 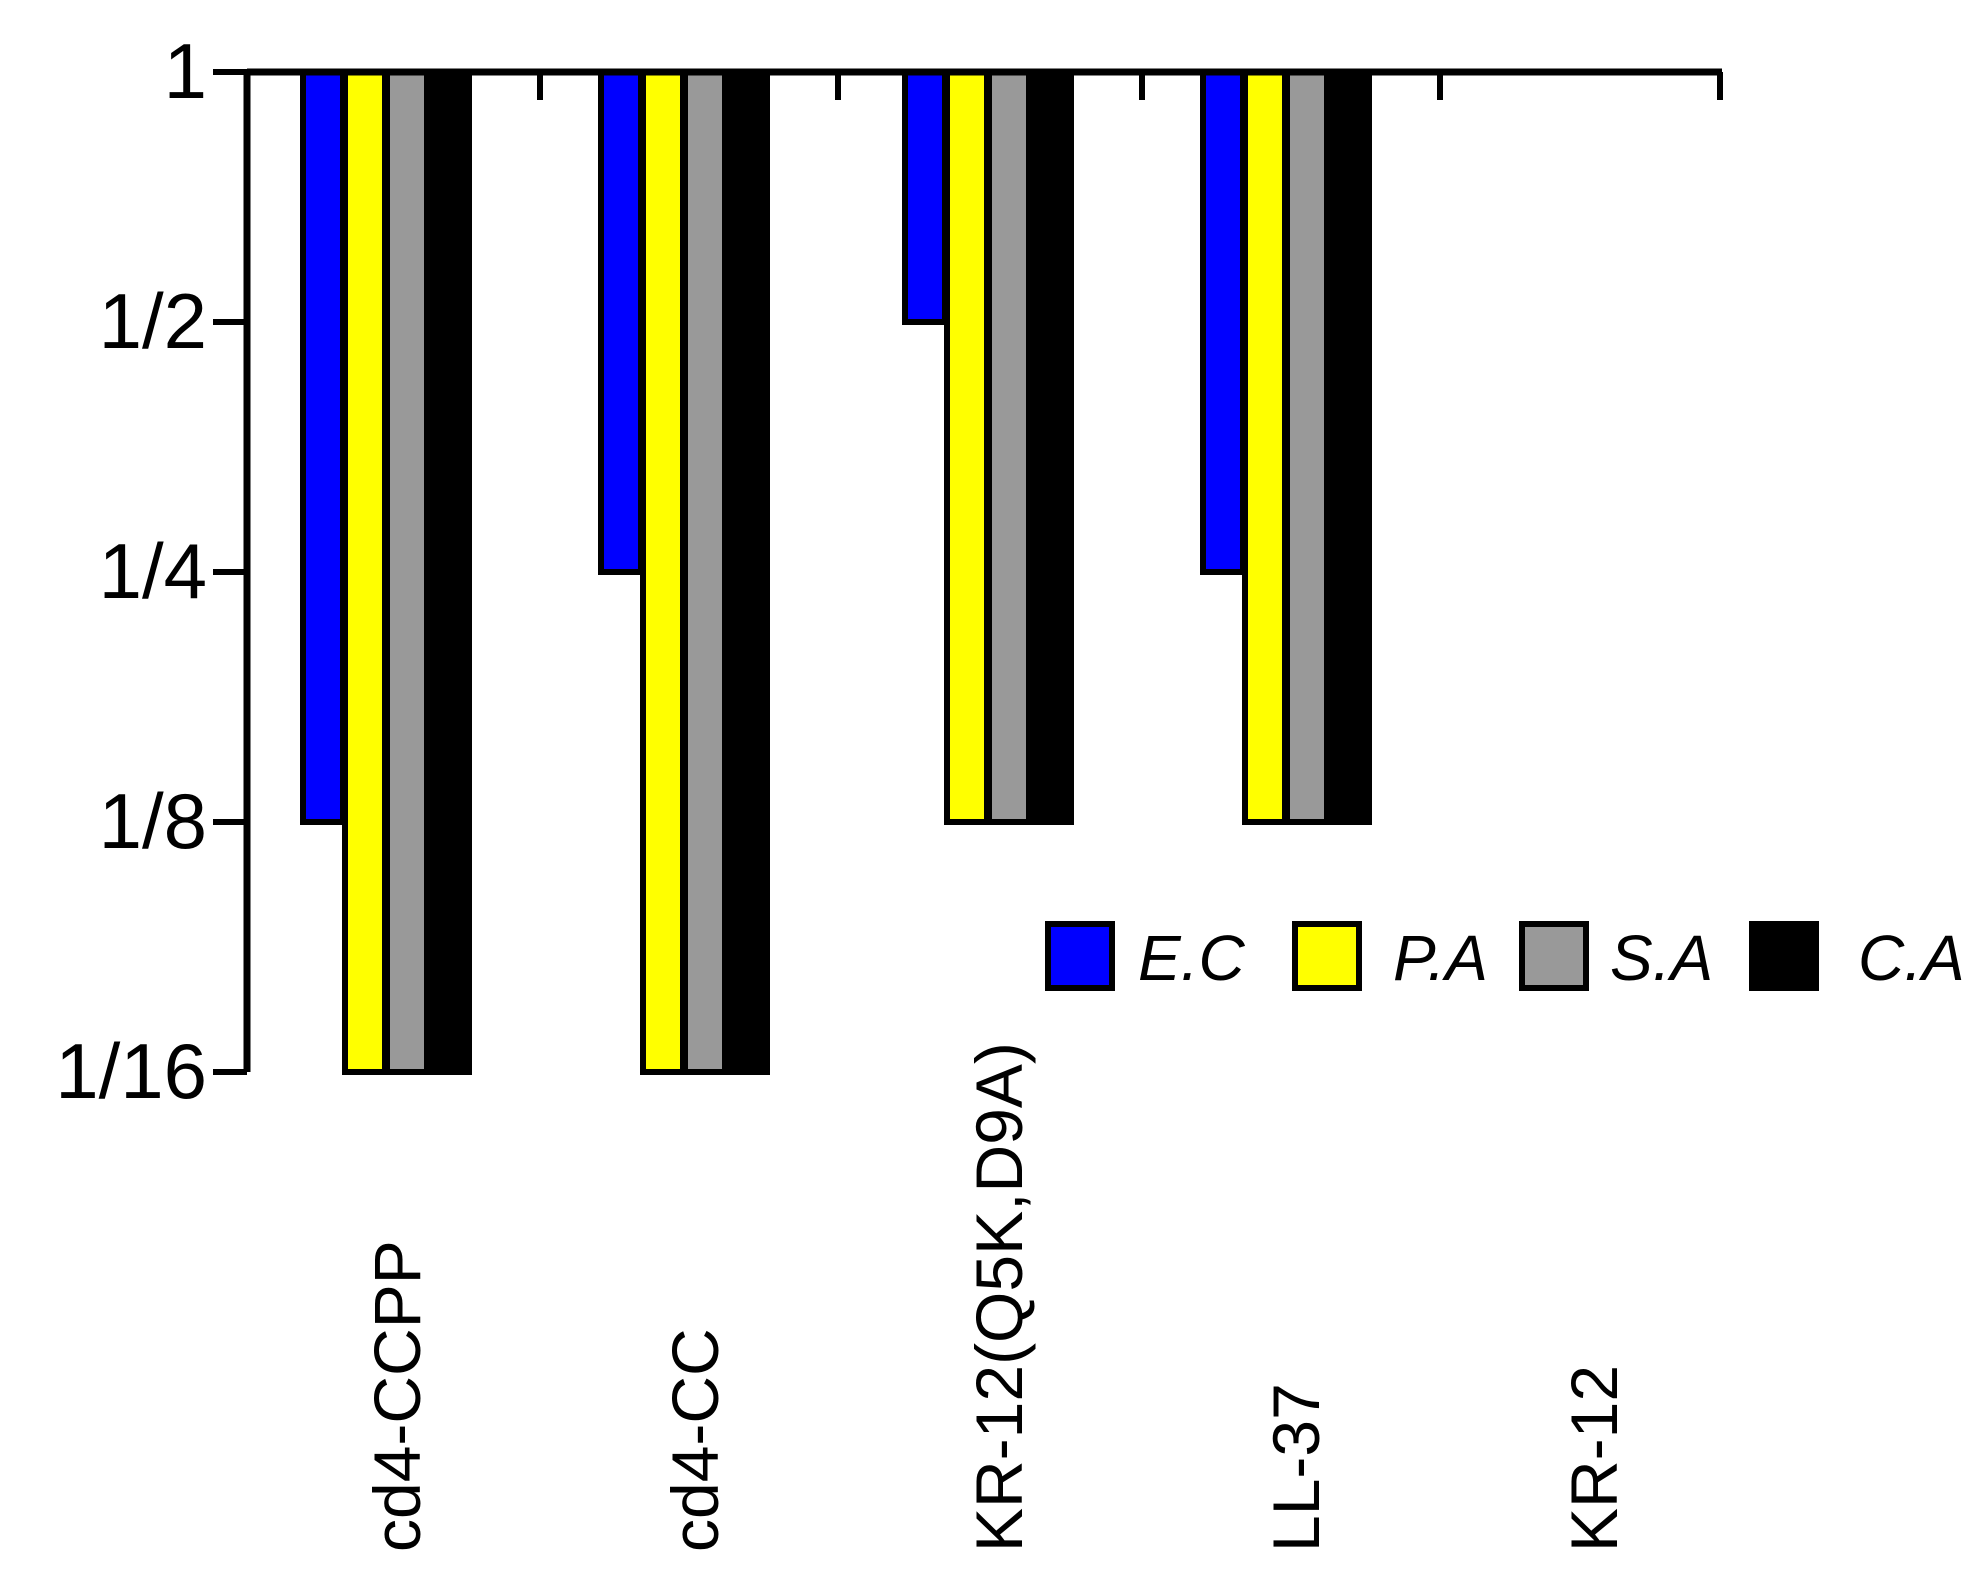 What do you see at coordinates (185, 71) in the screenshot?
I see `y-tick-label: 1` at bounding box center [185, 71].